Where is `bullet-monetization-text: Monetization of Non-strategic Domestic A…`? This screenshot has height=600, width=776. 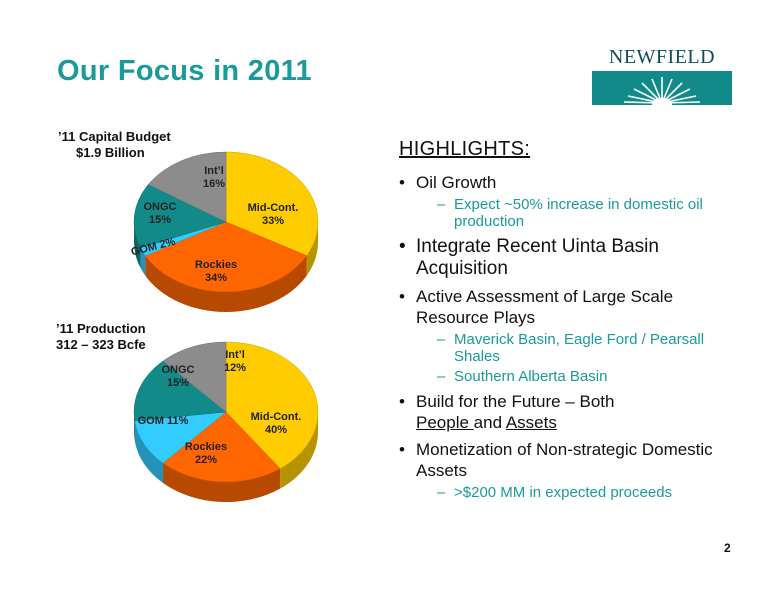 bullet-monetization-text: Monetization of Non-strategic Domestic A… is located at coordinates (564, 460).